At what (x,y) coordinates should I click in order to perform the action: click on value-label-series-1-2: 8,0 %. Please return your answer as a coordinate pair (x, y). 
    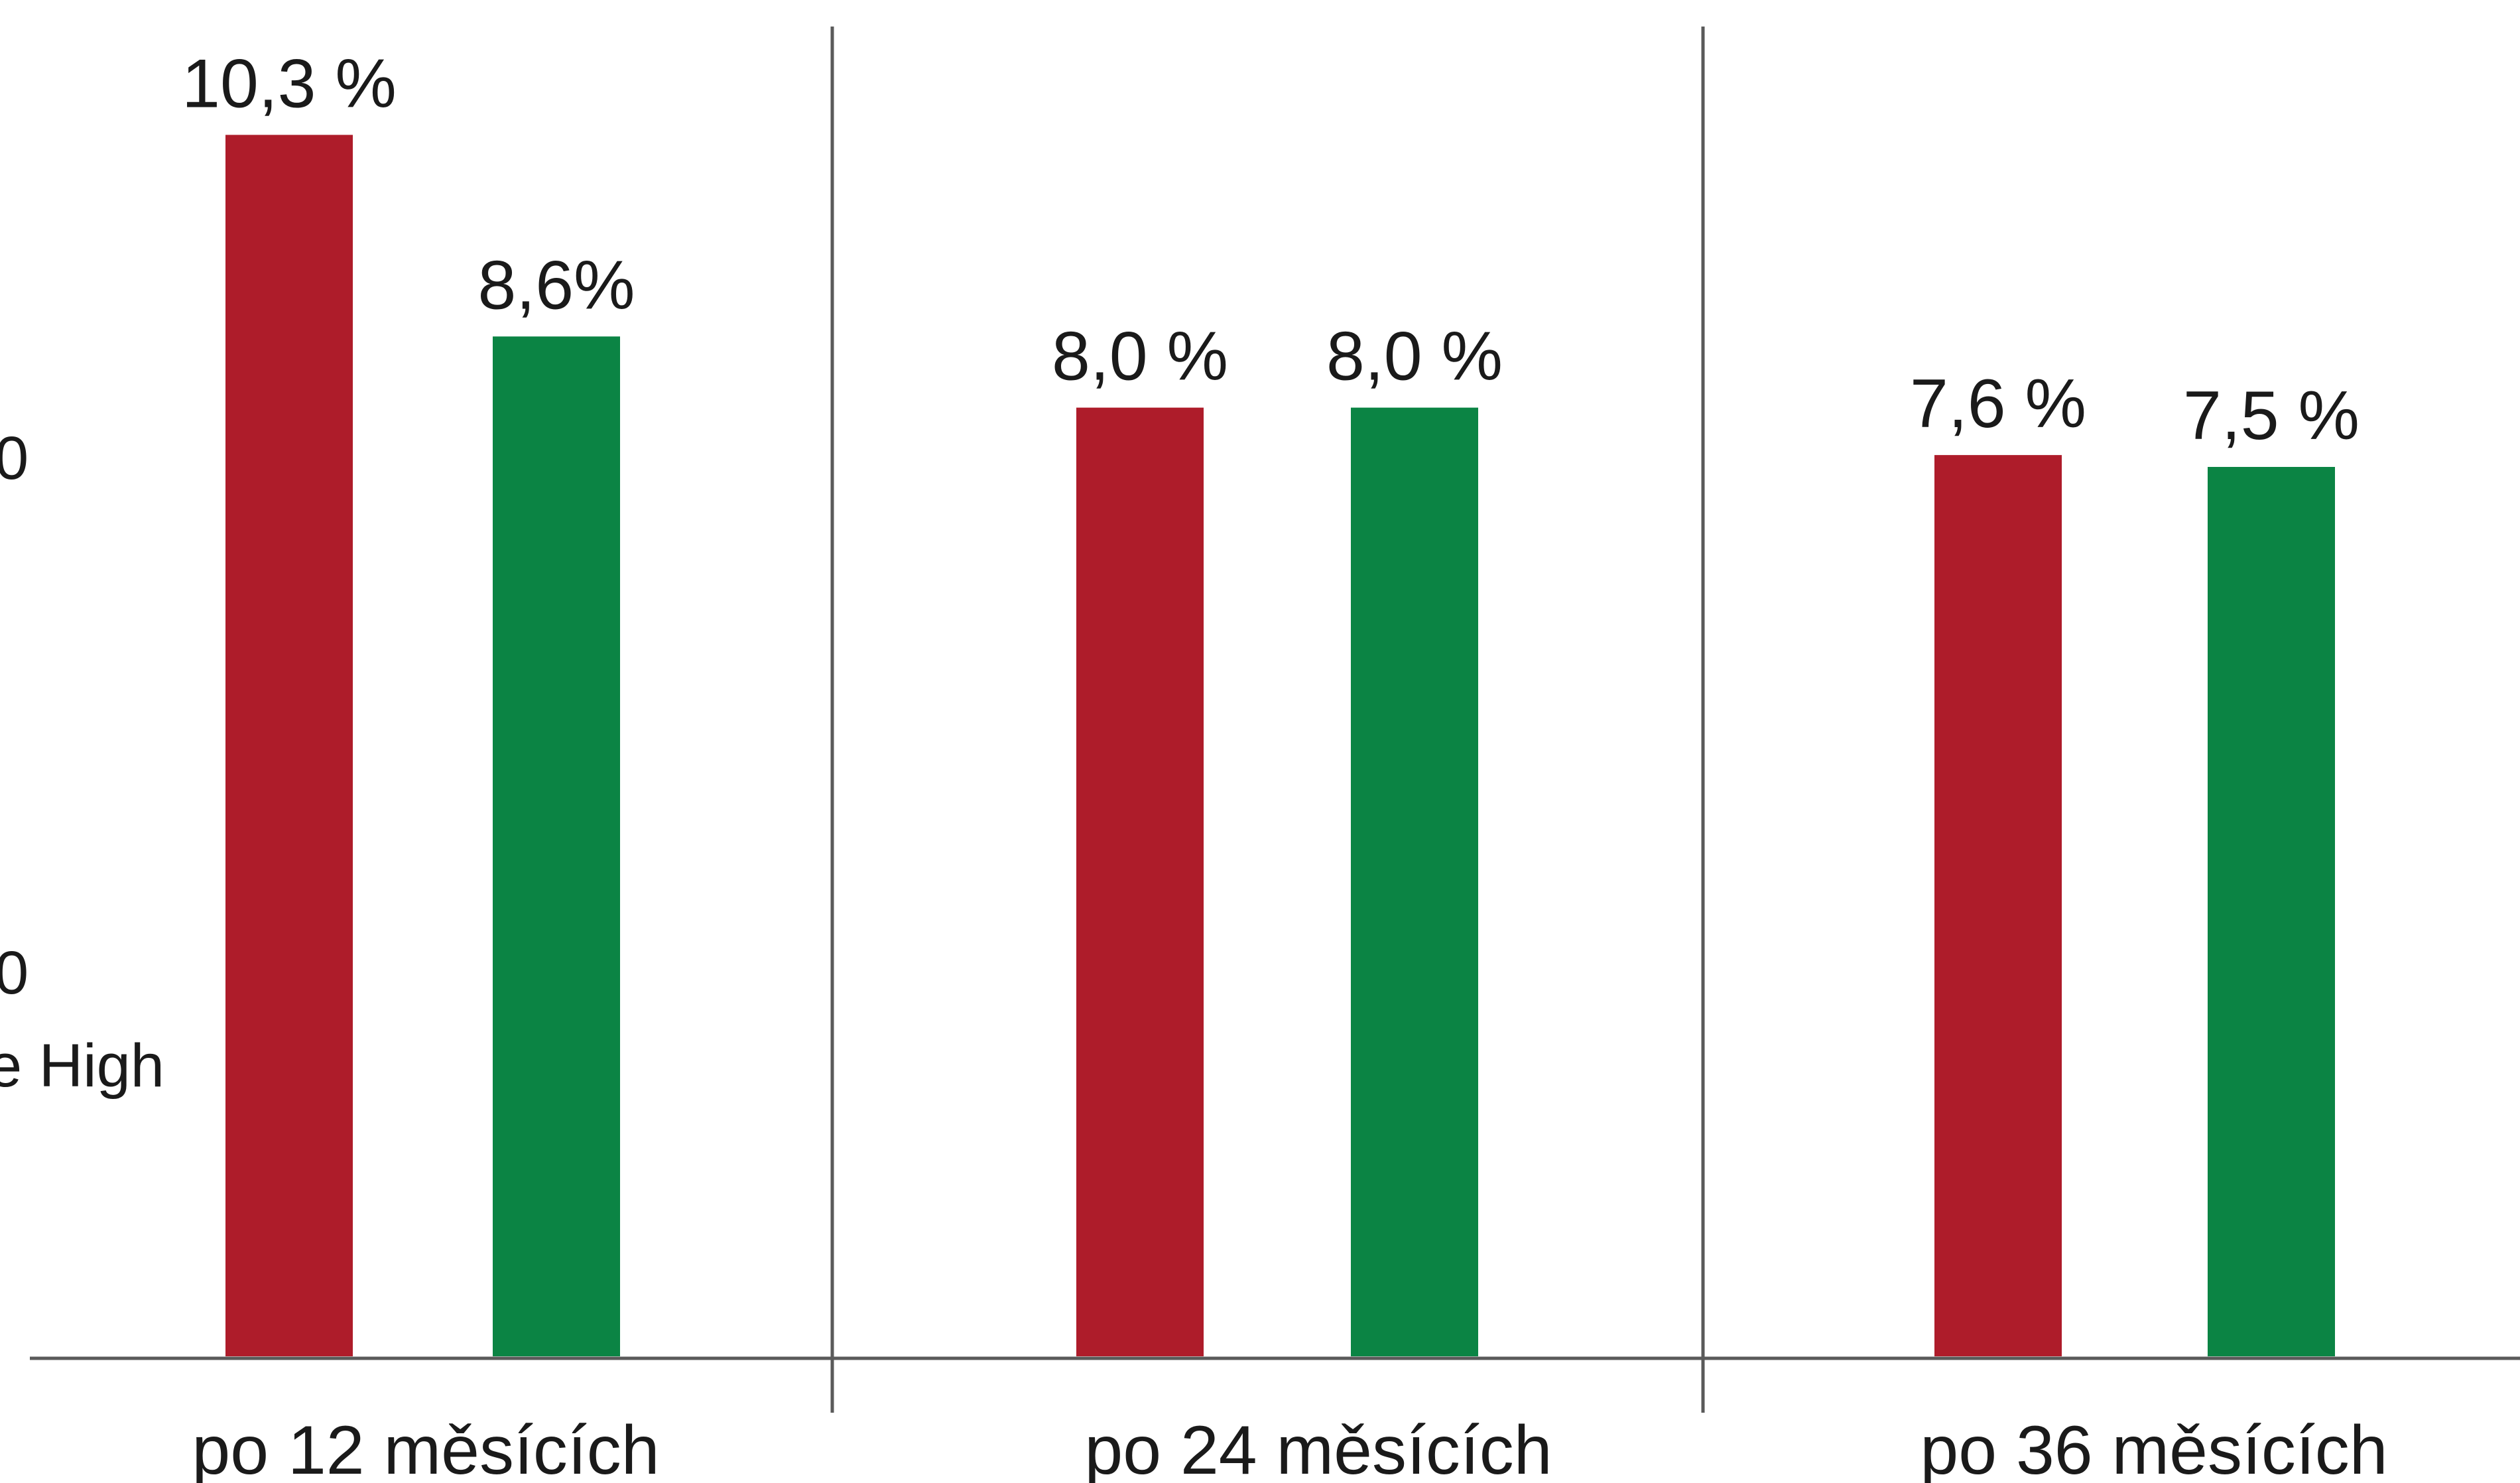
    Looking at the image, I should click on (1140, 357).